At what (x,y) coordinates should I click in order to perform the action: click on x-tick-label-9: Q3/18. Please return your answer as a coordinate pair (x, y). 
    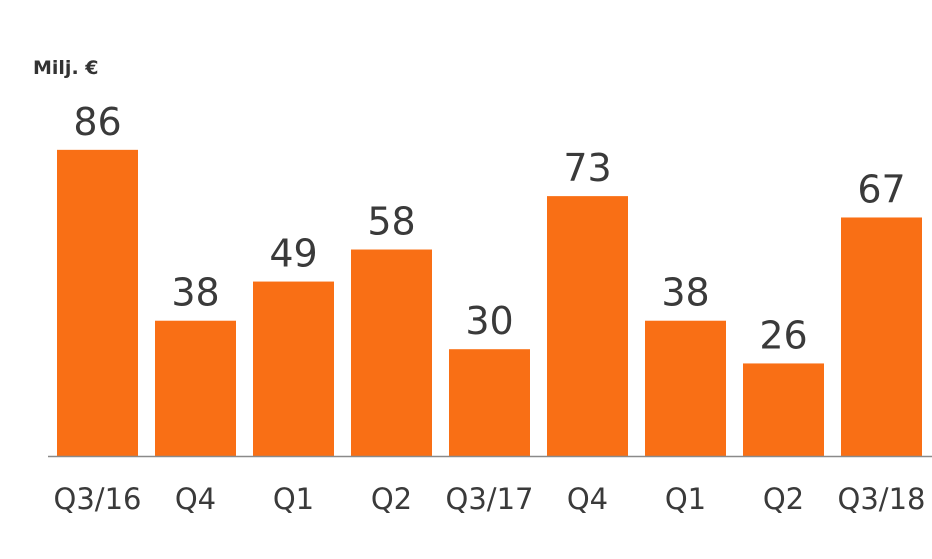
    Looking at the image, I should click on (882, 499).